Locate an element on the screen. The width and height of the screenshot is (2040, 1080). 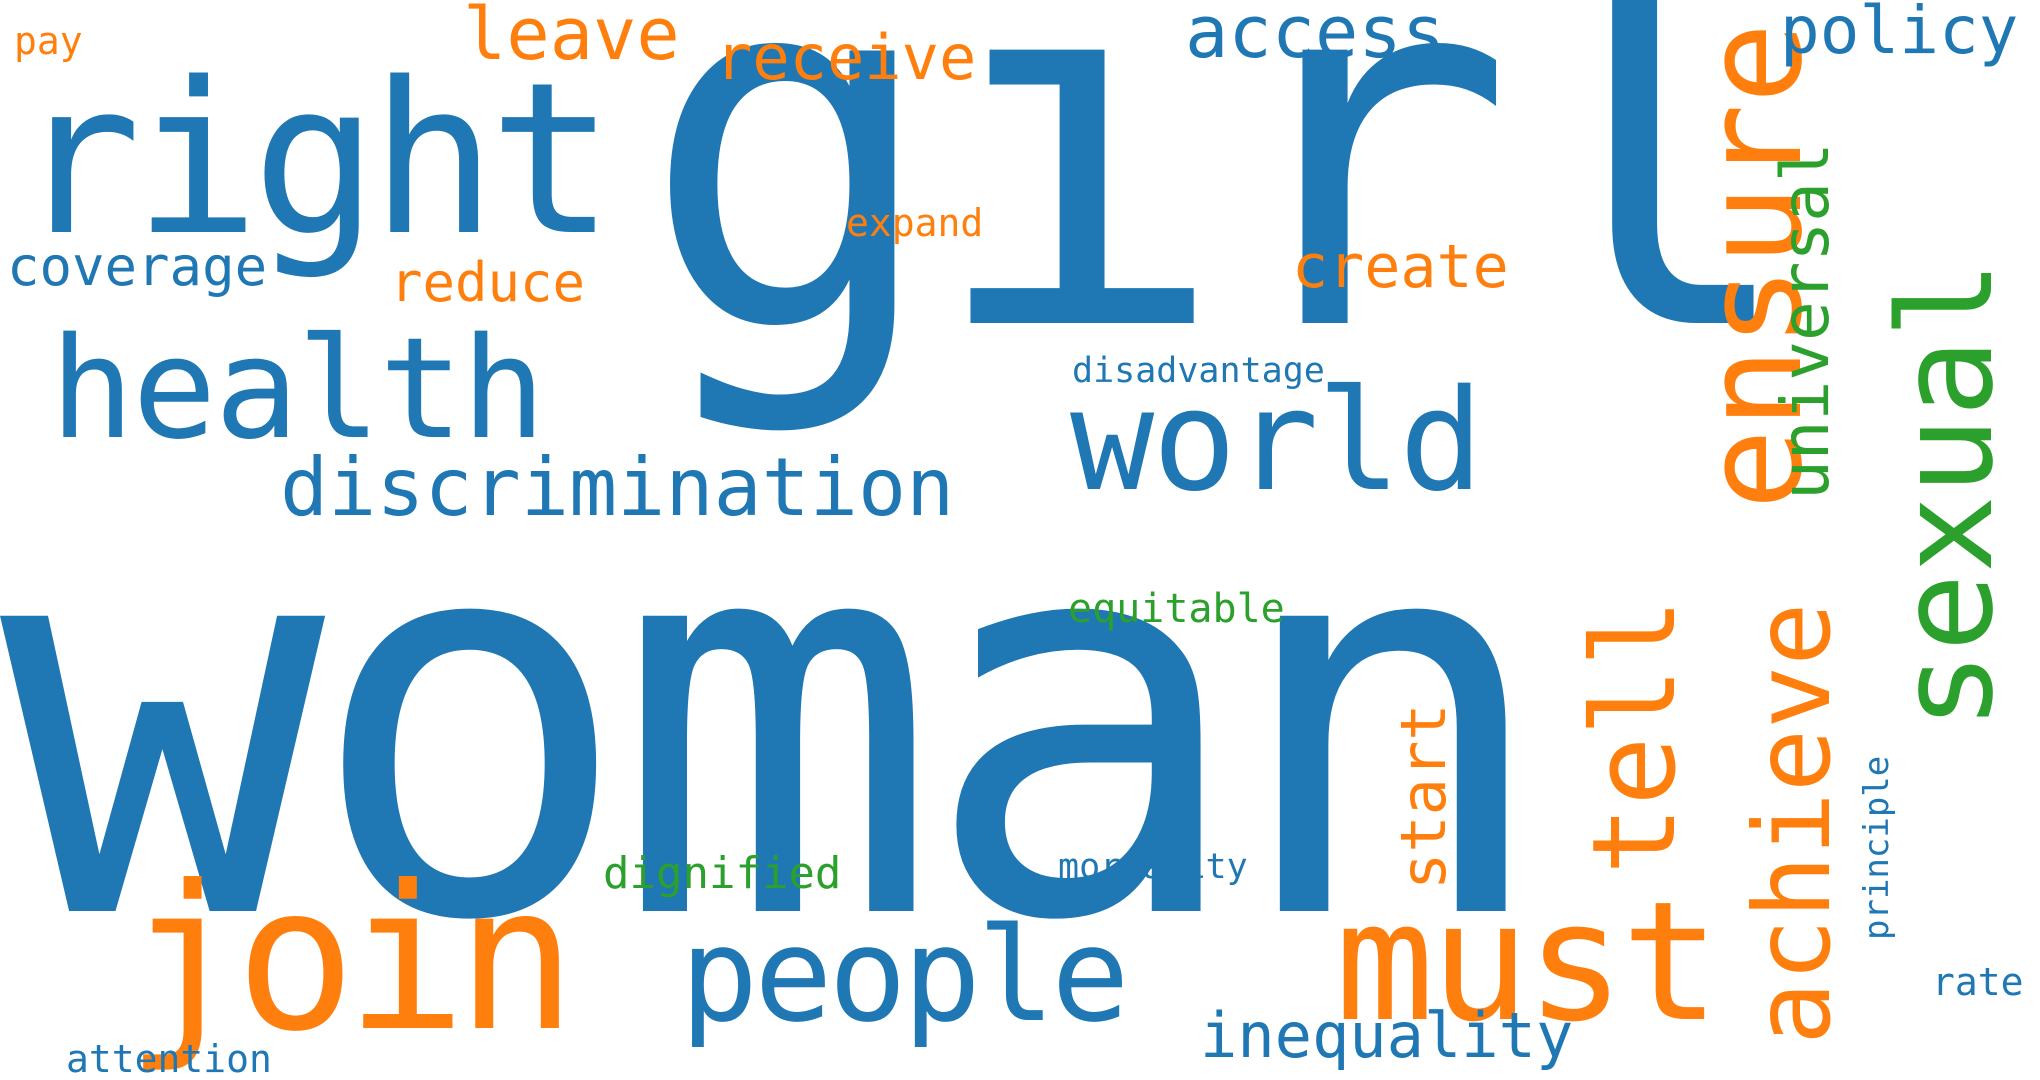
word-tell: tell is located at coordinates (1635, 736).